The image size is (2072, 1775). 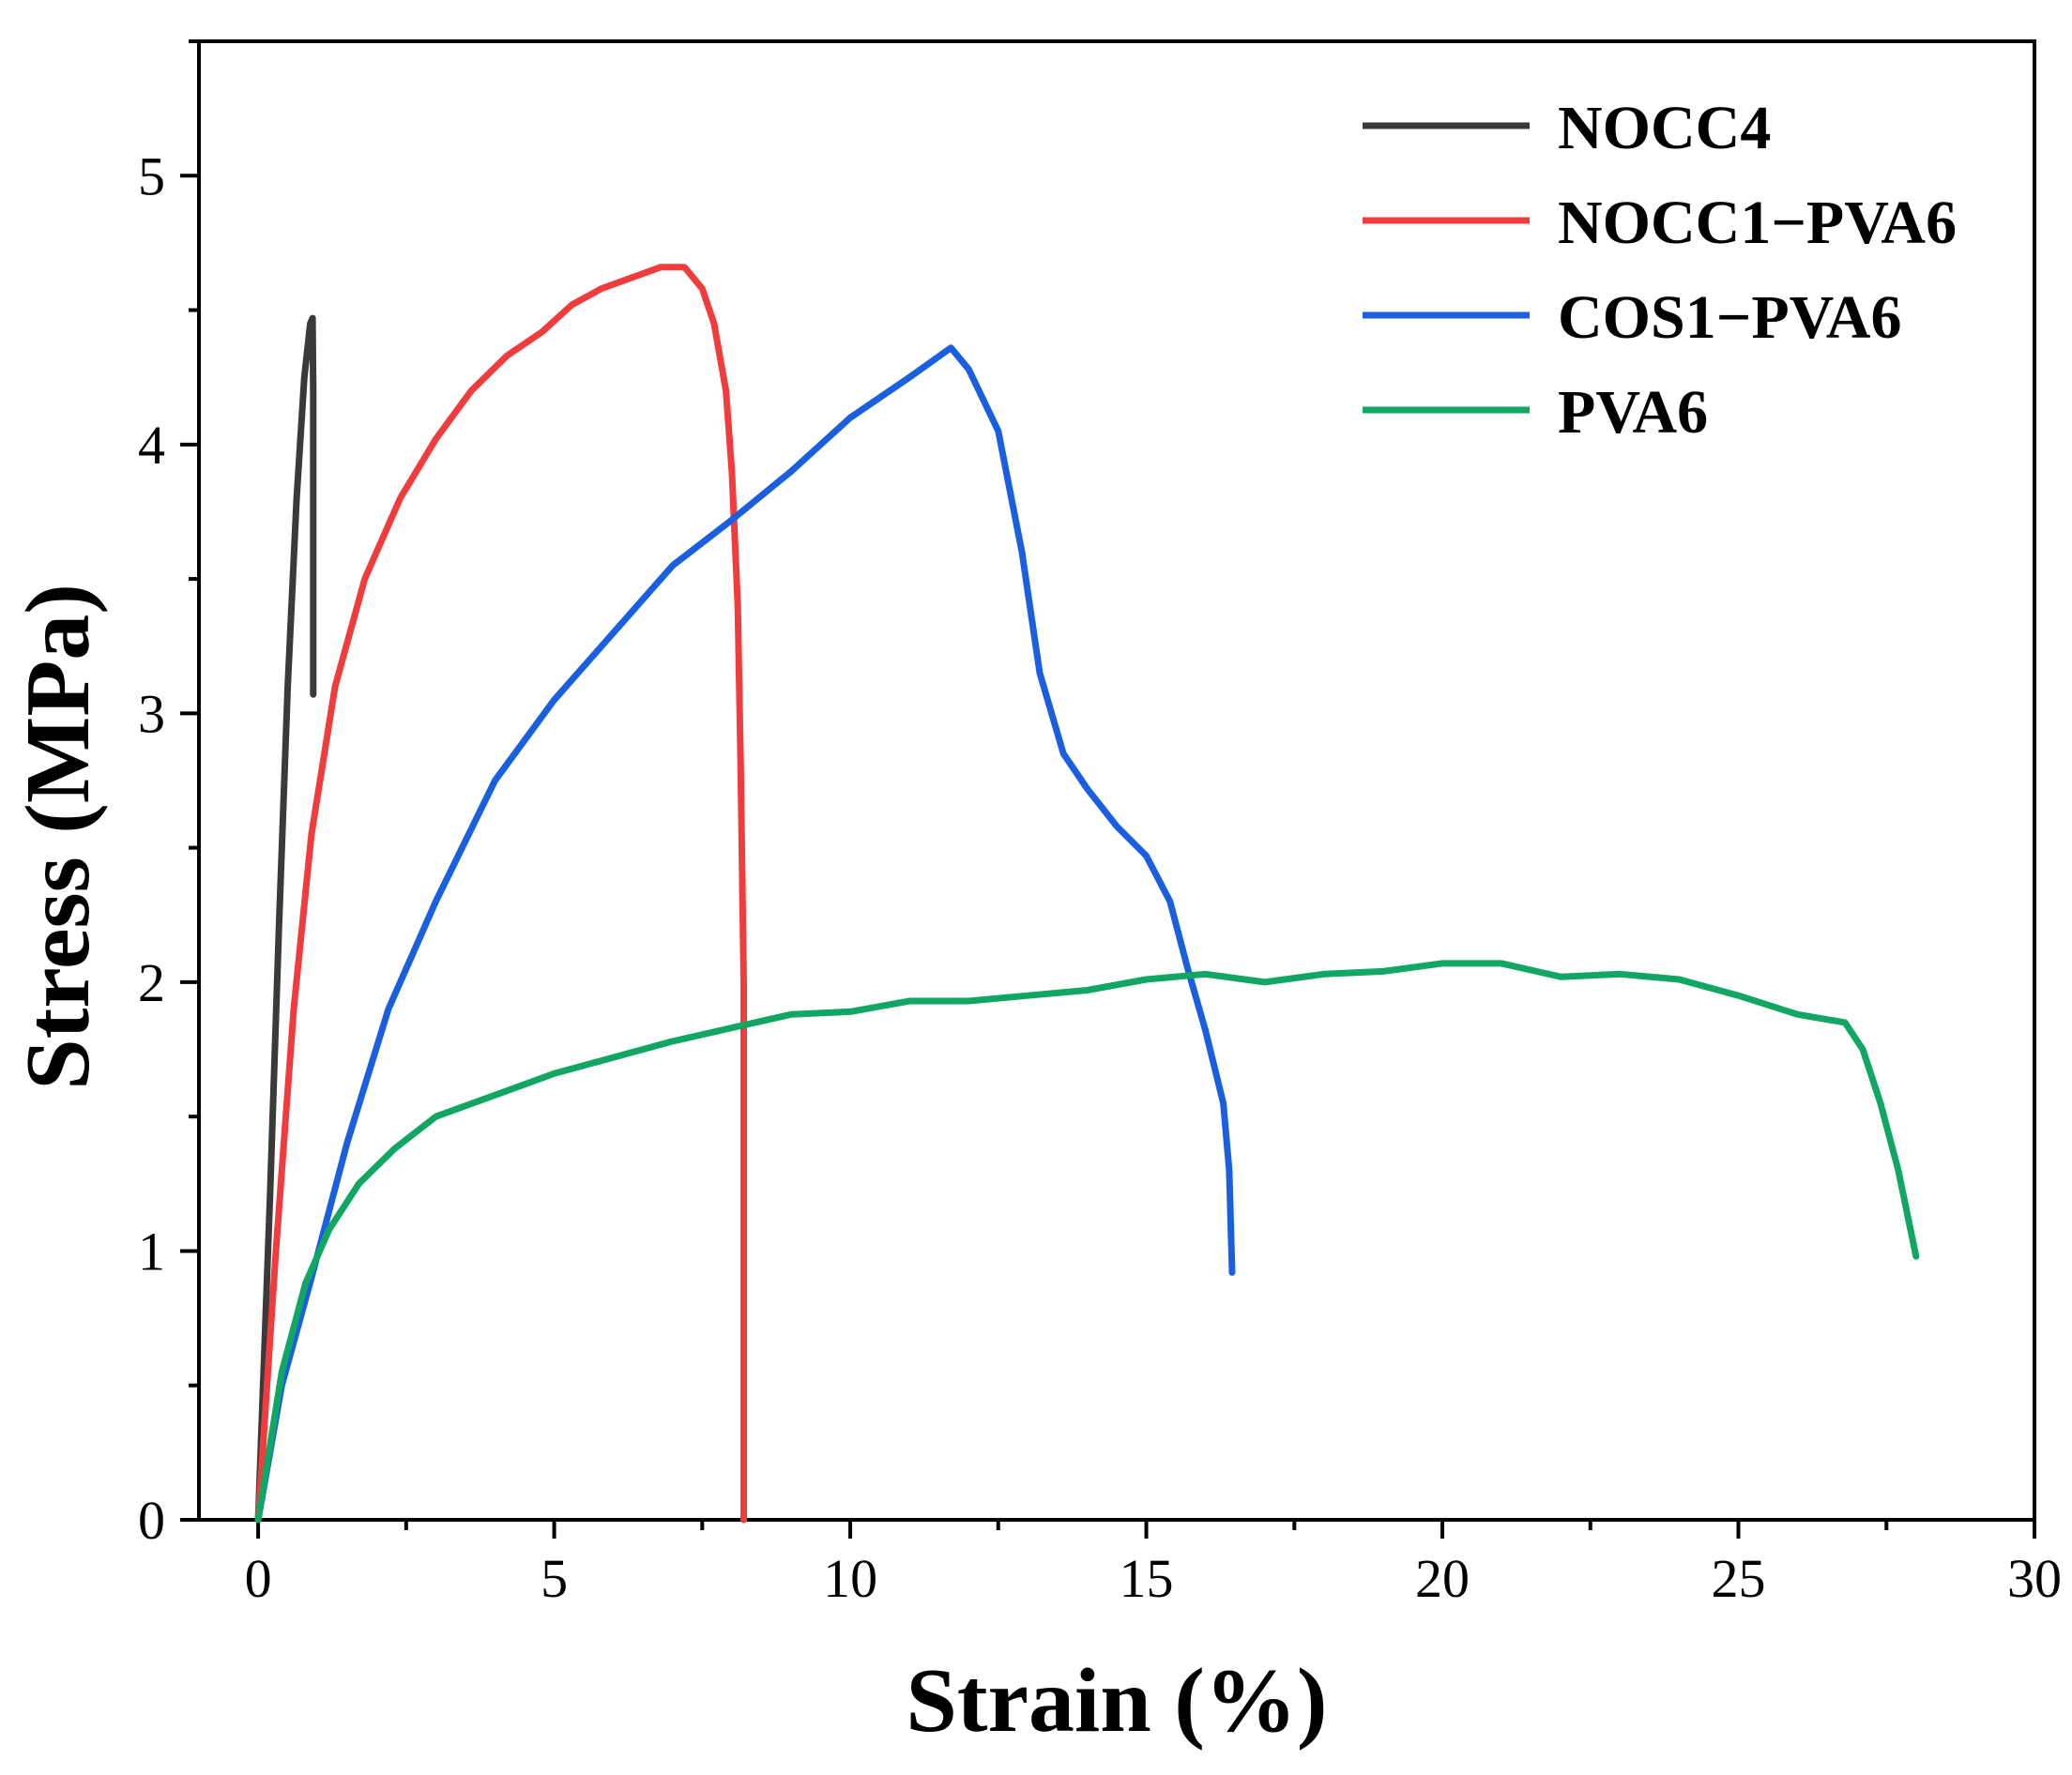 I want to click on y-tick-label: 2, so click(x=151, y=983).